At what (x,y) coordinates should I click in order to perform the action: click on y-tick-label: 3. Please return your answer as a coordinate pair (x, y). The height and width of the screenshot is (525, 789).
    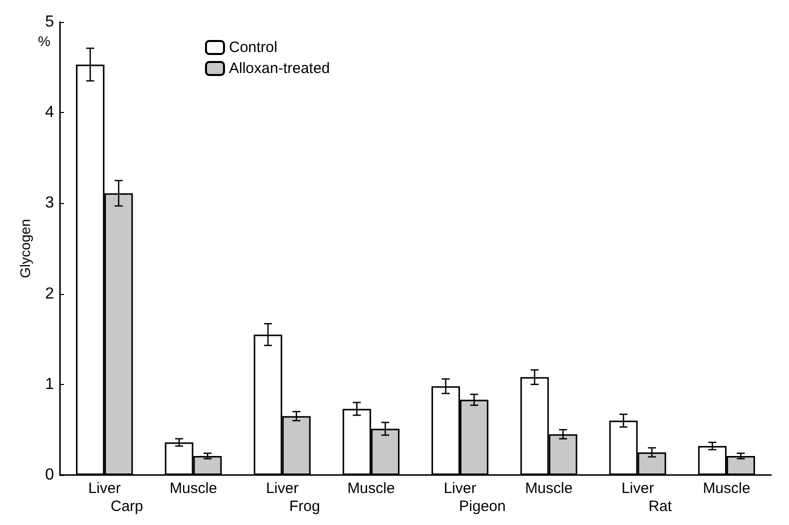
    Looking at the image, I should click on (49, 203).